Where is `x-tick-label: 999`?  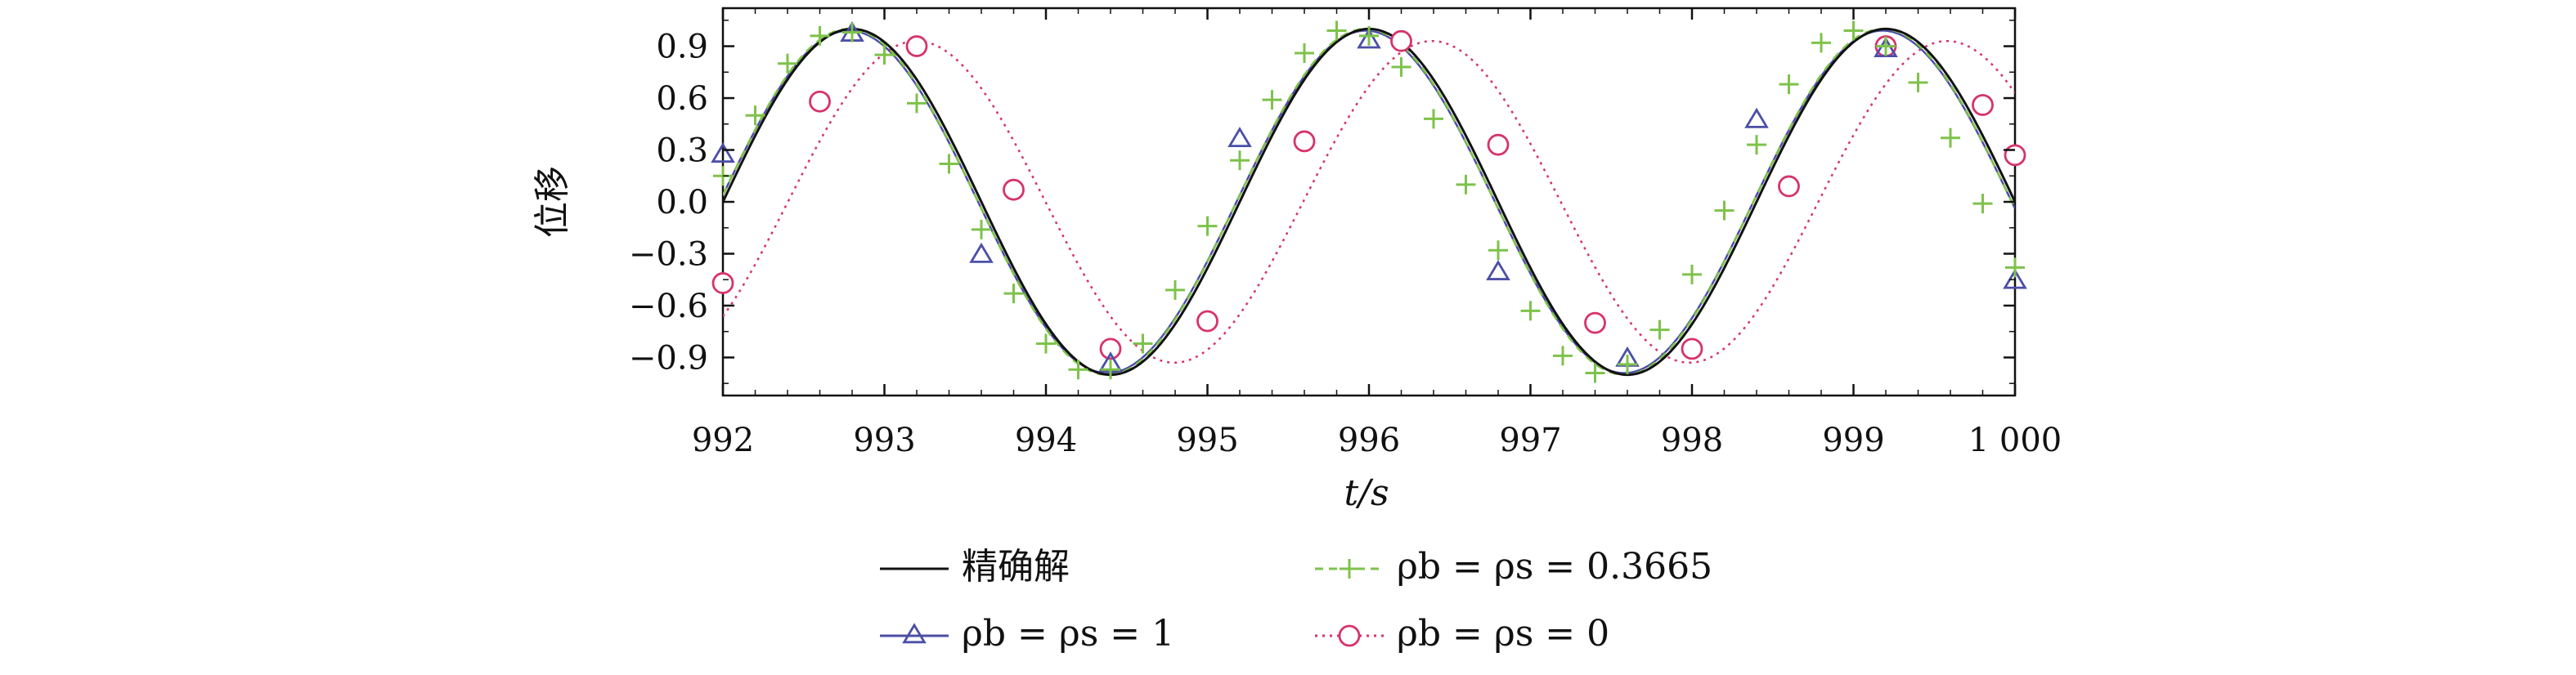 x-tick-label: 999 is located at coordinates (1853, 440).